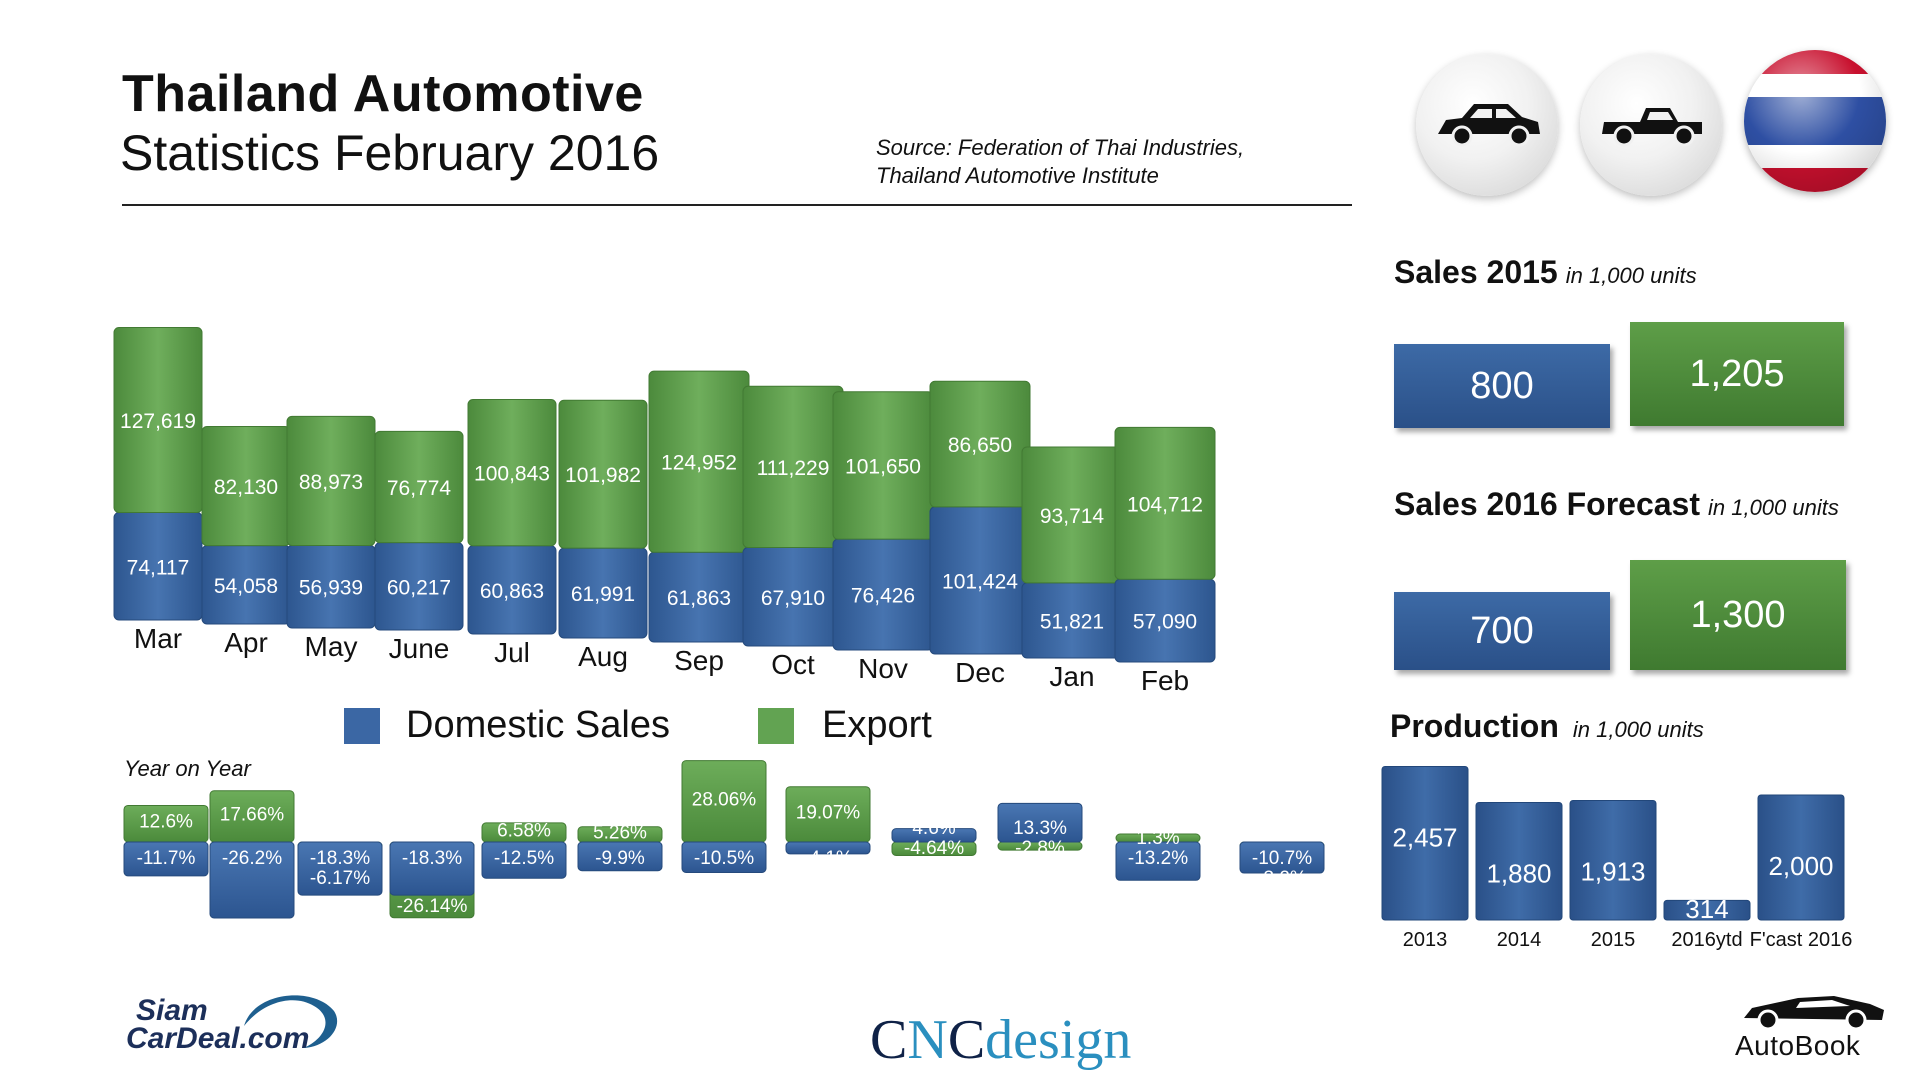 The height and width of the screenshot is (1080, 1920). I want to click on domestic-label-may: 56,939, so click(331, 588).